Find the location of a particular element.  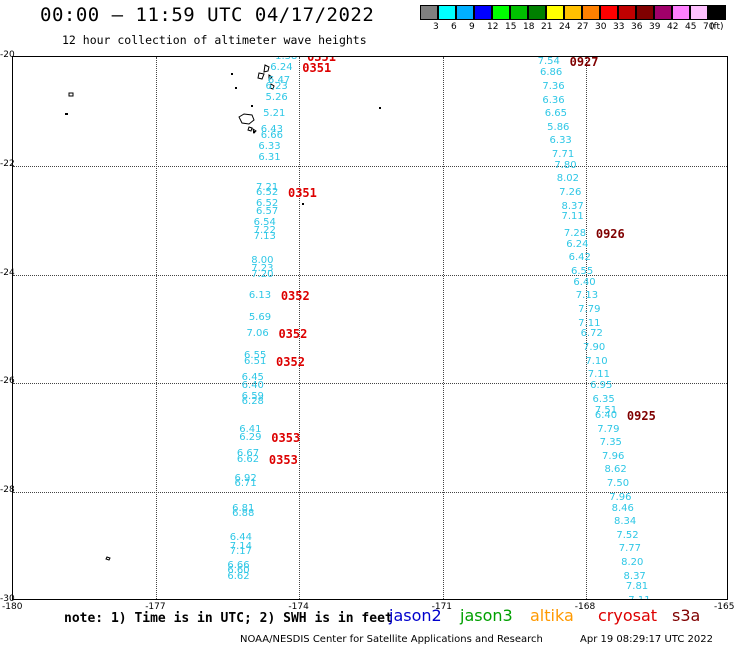

wave-height-label: 6.66 is located at coordinates (238, 565).